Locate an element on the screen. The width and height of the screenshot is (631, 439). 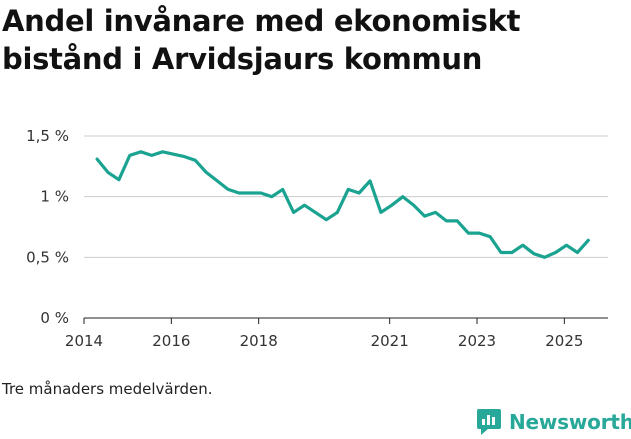
newsworthy-logo-icon is located at coordinates (489, 422).